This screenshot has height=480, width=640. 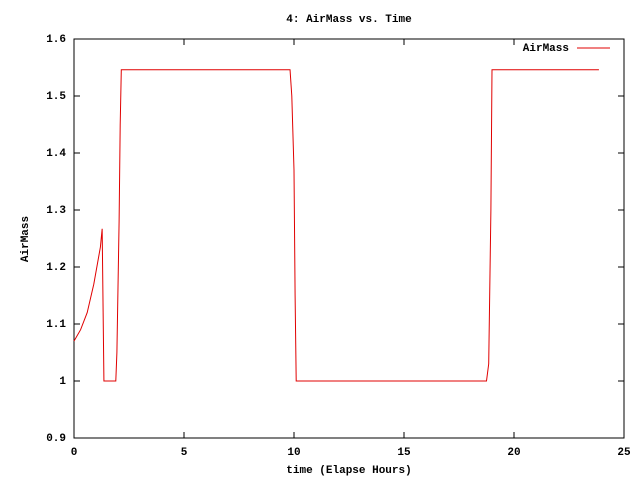 I want to click on x-tick-label: 10, so click(x=293, y=453).